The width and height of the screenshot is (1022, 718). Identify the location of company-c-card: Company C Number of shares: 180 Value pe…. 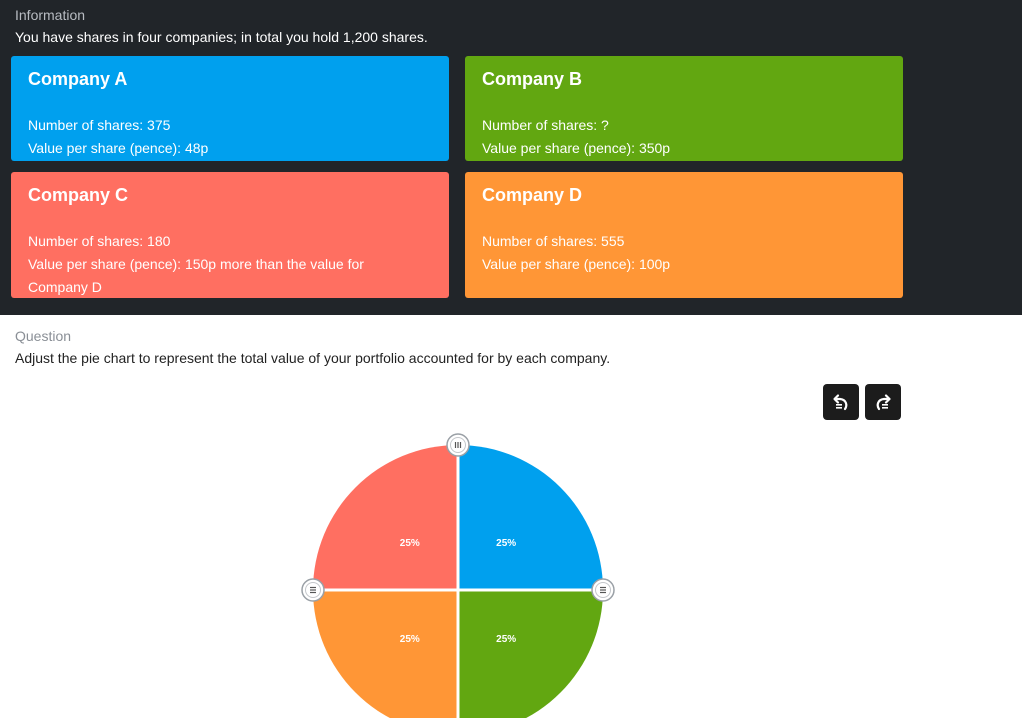
(230, 235).